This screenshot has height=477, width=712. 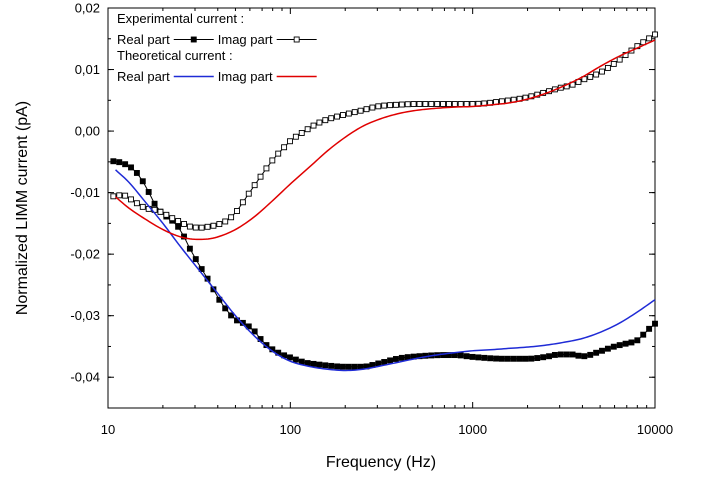 I want to click on y-tick-label: -0,02, so click(x=85, y=254).